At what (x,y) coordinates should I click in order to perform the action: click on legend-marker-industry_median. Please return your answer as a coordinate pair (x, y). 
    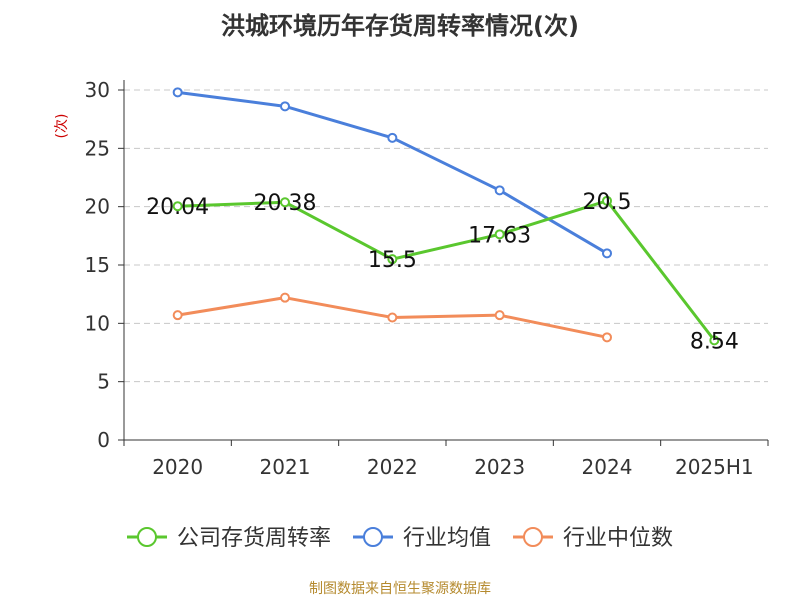
    Looking at the image, I should click on (533, 537).